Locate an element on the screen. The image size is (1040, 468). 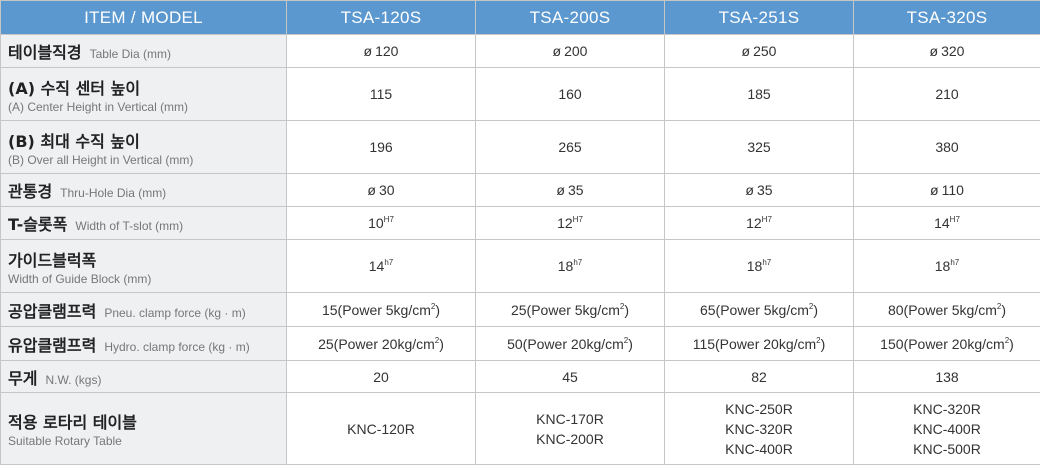
row-label-weight: 무게 N.W. (kgs) is located at coordinates (143, 376).